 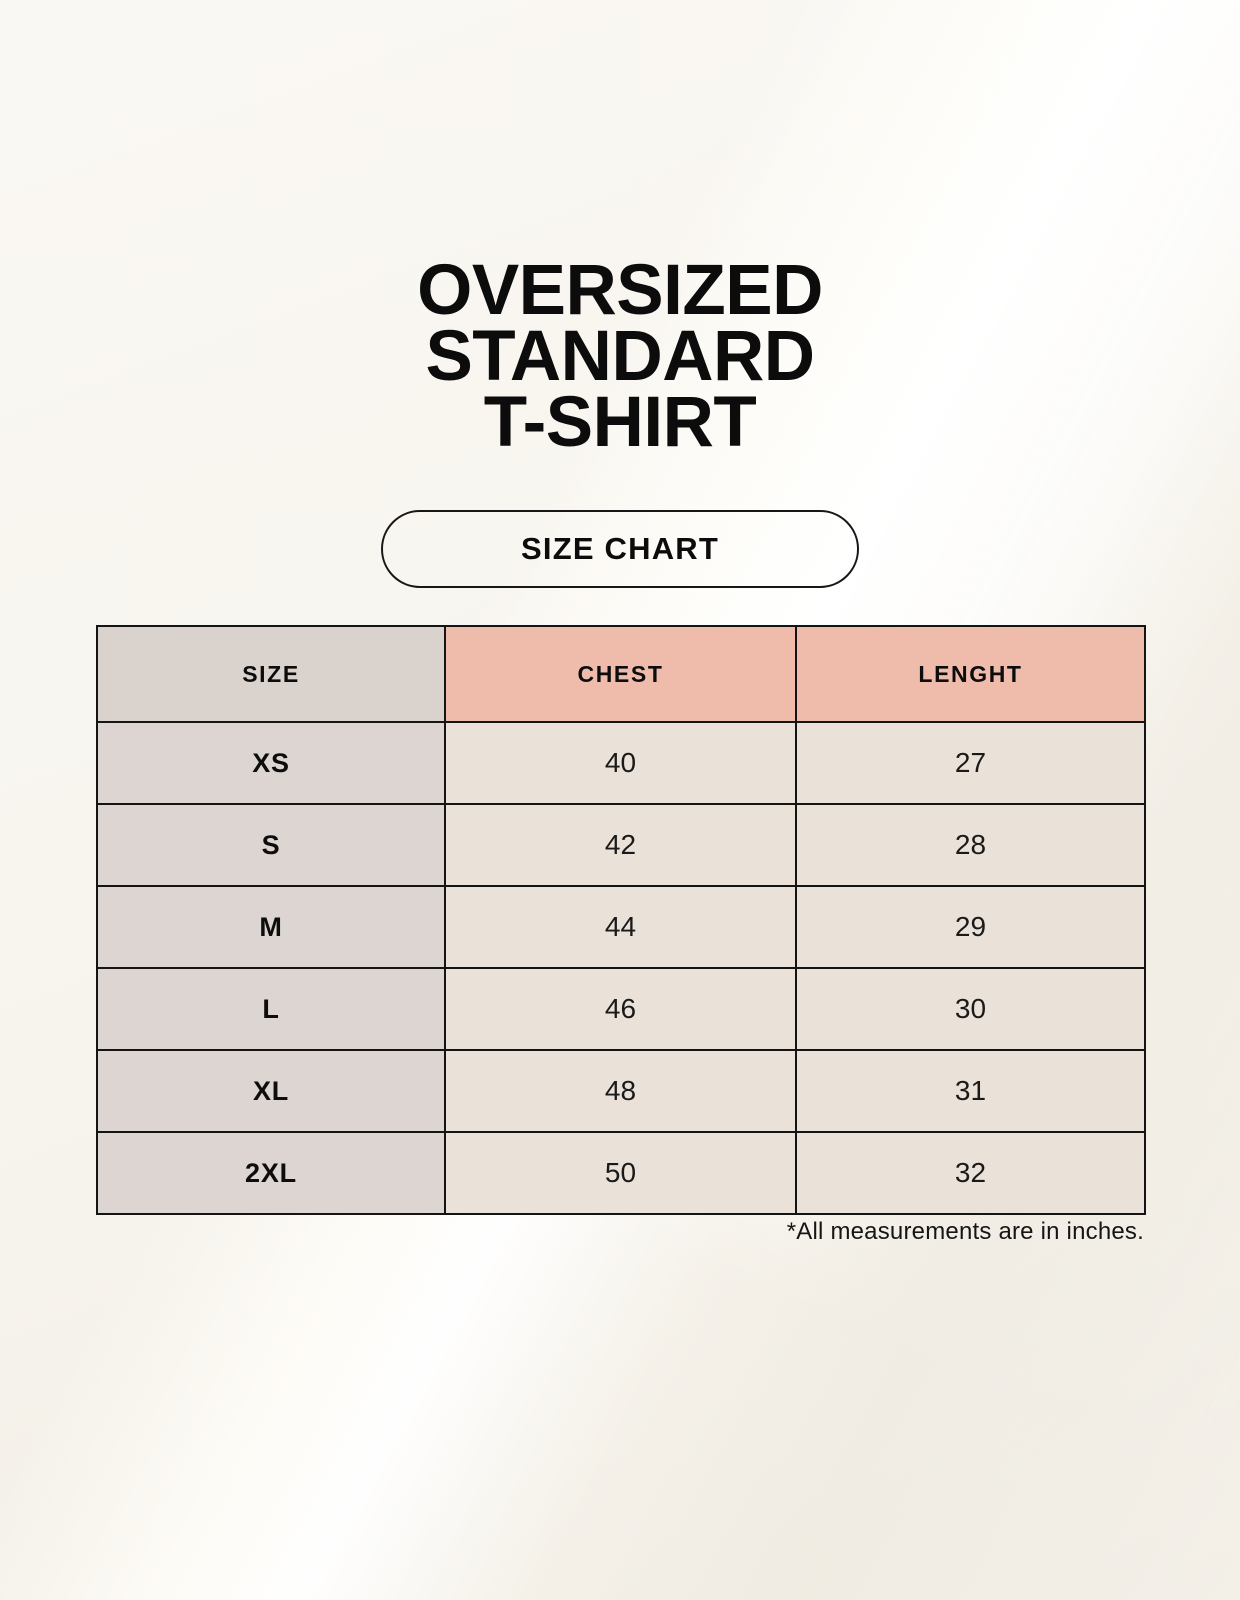 I want to click on cell-size-xl: XL, so click(x=271, y=1091).